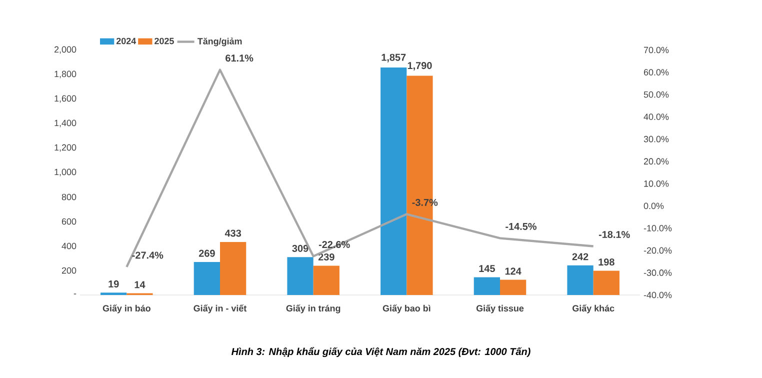 The image size is (762, 378). What do you see at coordinates (65, 74) in the screenshot?
I see `y-tick-label: 1,800` at bounding box center [65, 74].